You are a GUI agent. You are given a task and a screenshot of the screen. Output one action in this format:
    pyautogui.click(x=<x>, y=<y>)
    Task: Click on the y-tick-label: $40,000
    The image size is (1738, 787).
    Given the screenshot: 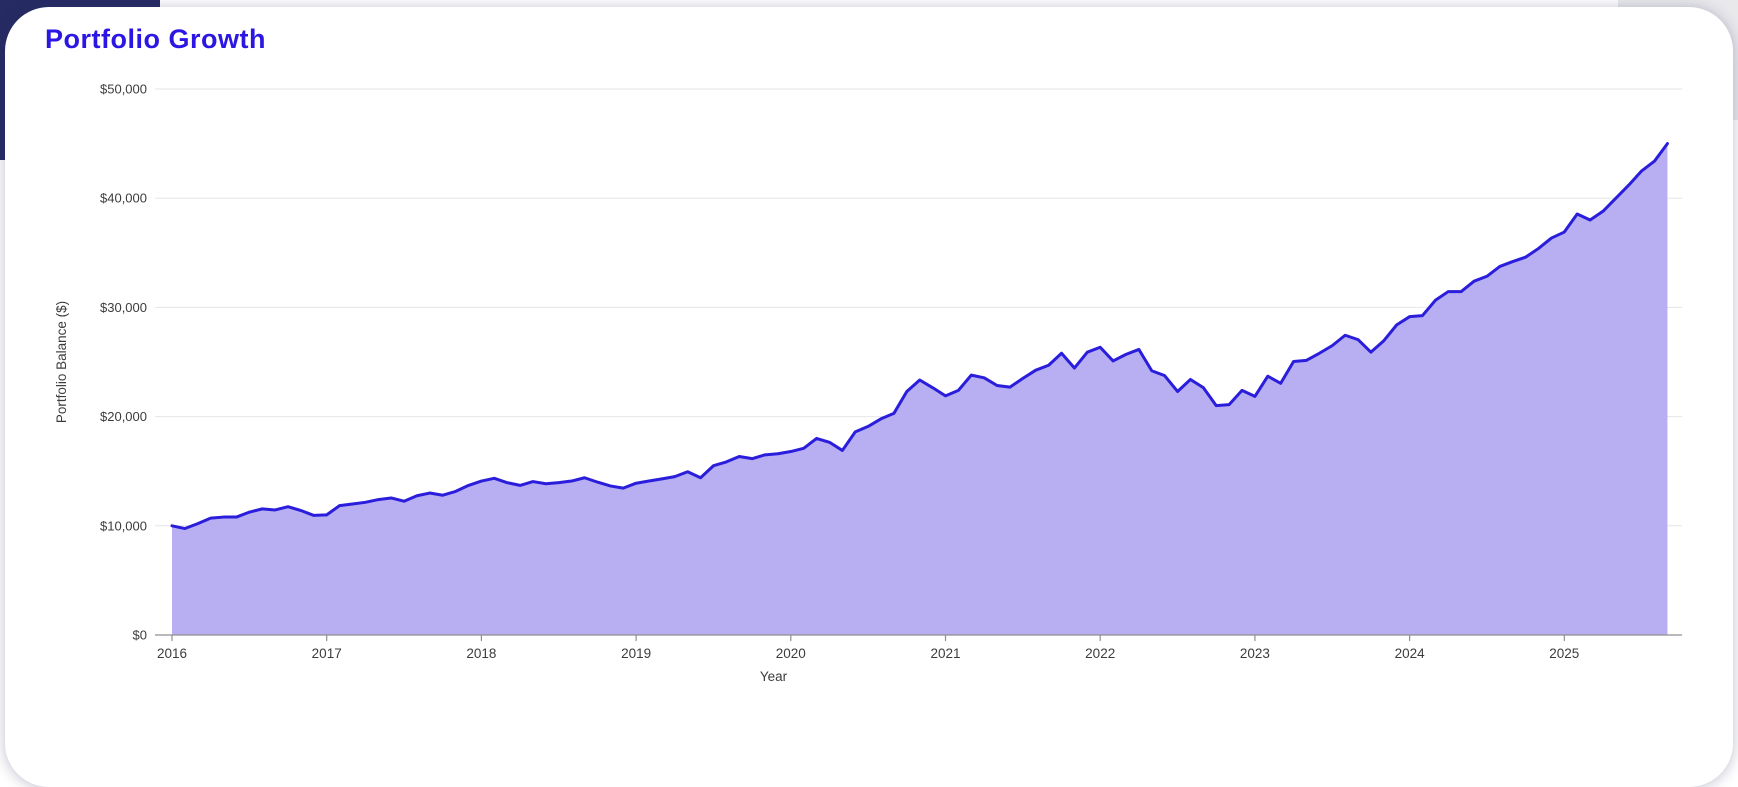 What is the action you would take?
    pyautogui.click(x=123, y=198)
    